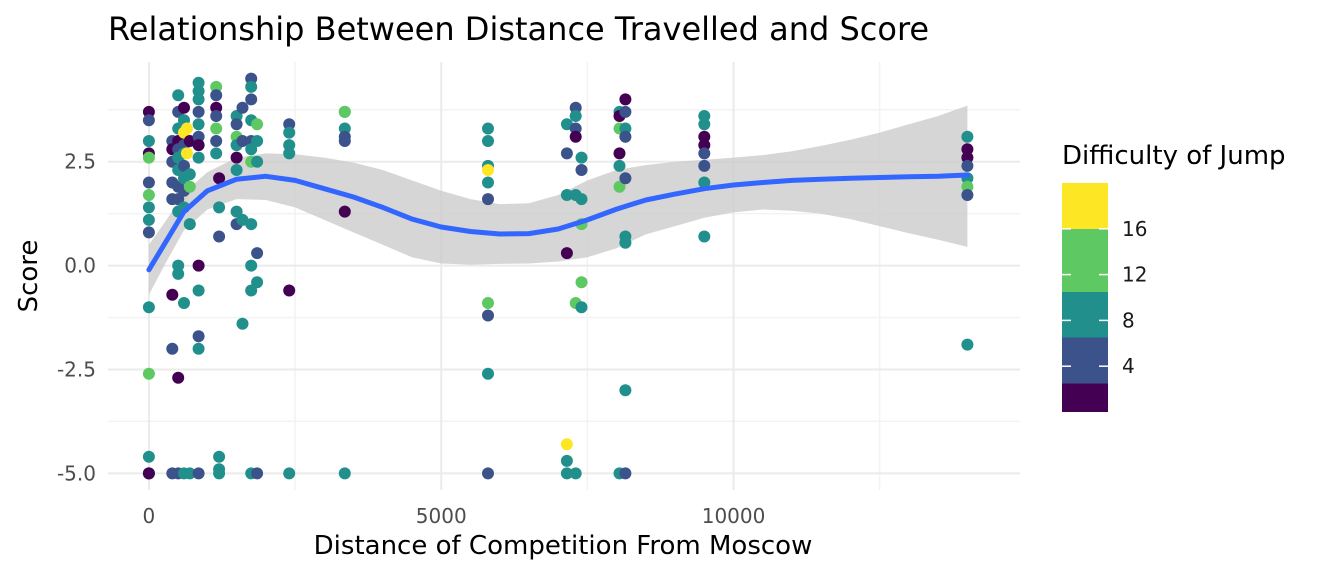  I want to click on y-axis-ticks: -5.0 -2.5 0.0 2.5, so click(76, 318).